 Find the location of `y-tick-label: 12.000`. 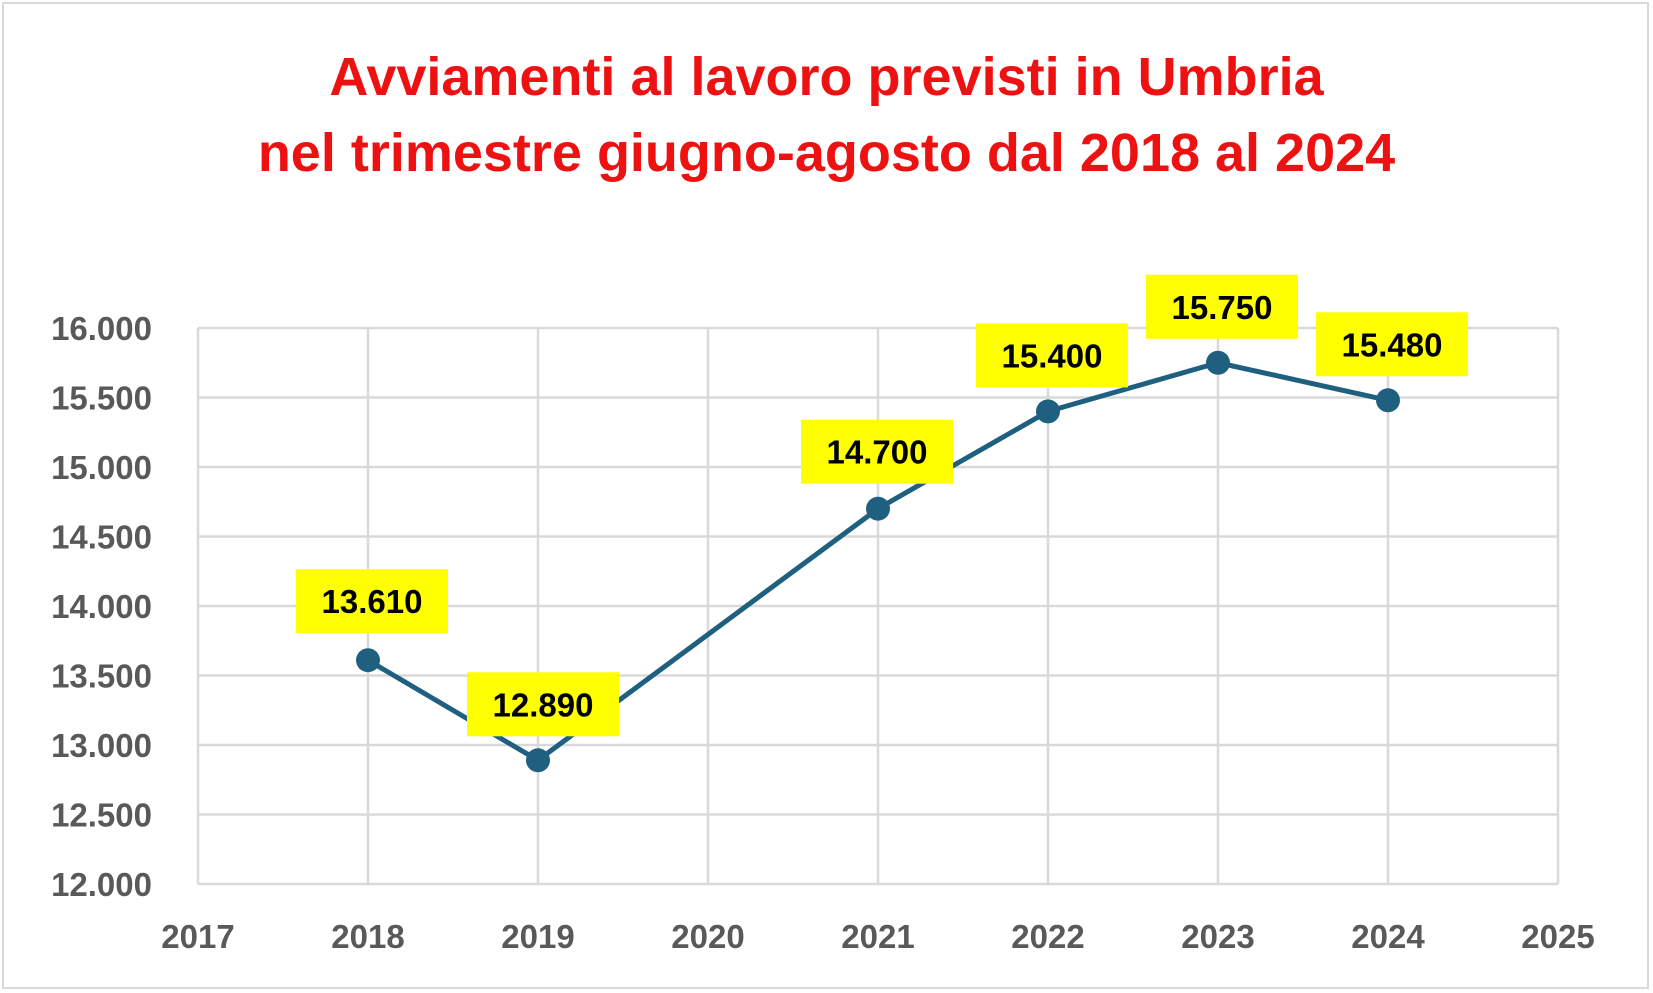

y-tick-label: 12.000 is located at coordinates (101, 884).